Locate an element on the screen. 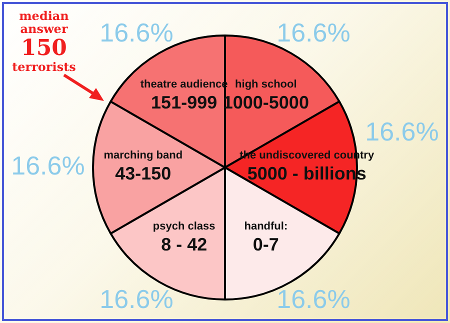  slice-label: psych class 8 - 42 is located at coordinates (184, 237).